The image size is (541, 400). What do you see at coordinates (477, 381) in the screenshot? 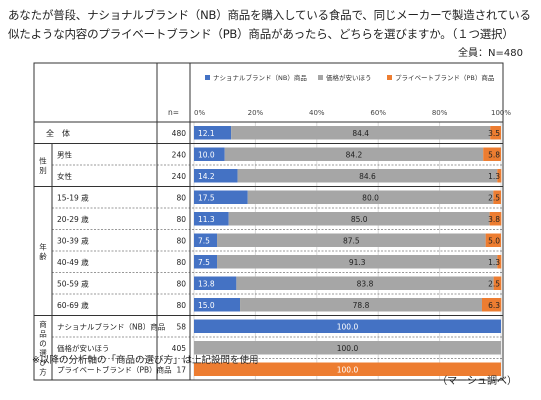
I see `source-credit: （マーシュ調べ）` at bounding box center [477, 381].